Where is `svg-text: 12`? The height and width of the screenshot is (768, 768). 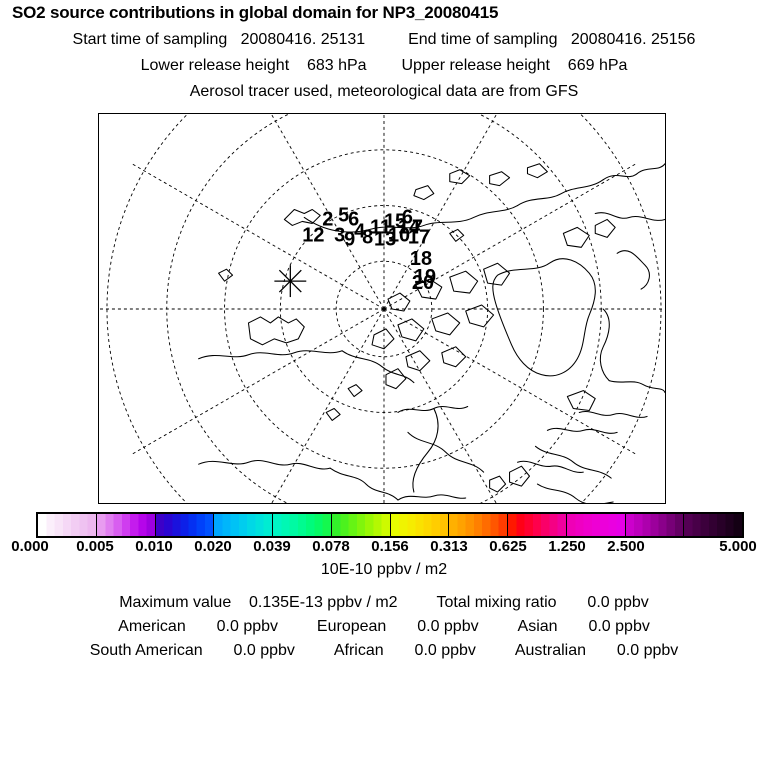
svg-text: 12 is located at coordinates (313, 235).